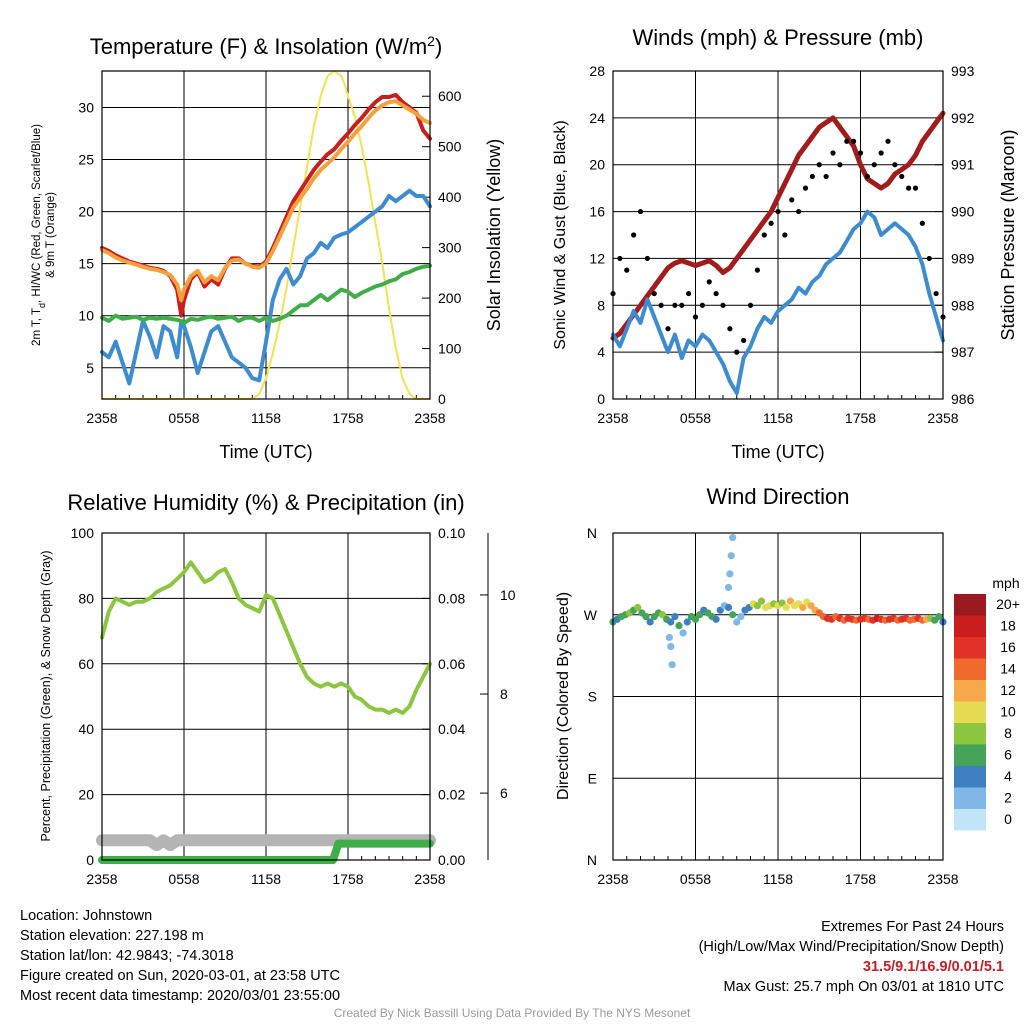 The image size is (1024, 1024). Describe the element at coordinates (592, 697) in the screenshot. I see `direction-label: S` at that location.